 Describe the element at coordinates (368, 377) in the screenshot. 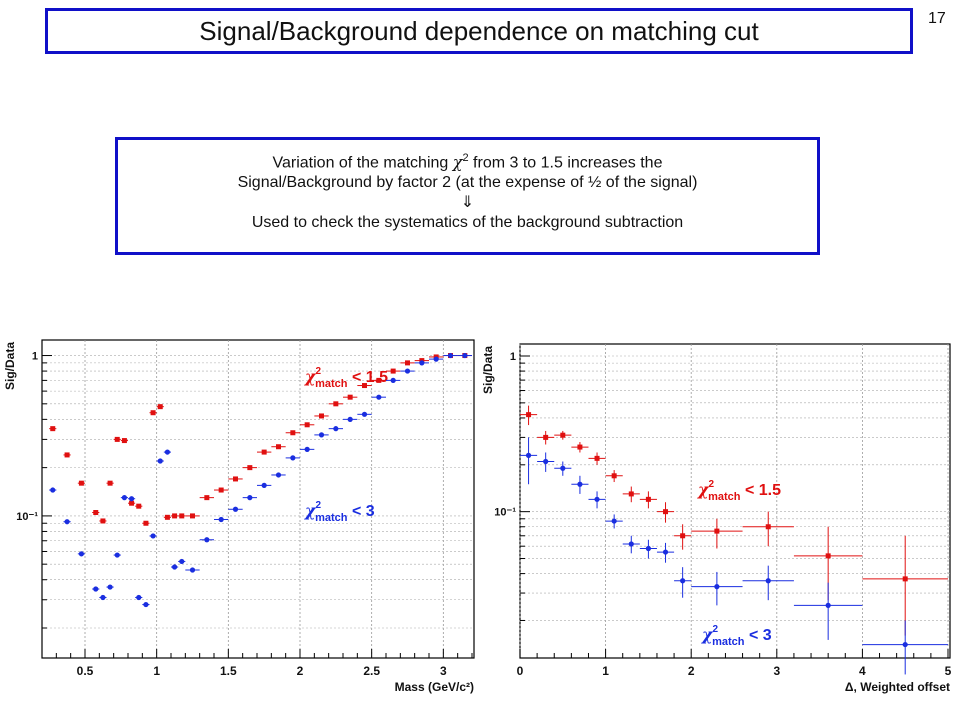

I see `series-label-cut: < 1.5` at that location.